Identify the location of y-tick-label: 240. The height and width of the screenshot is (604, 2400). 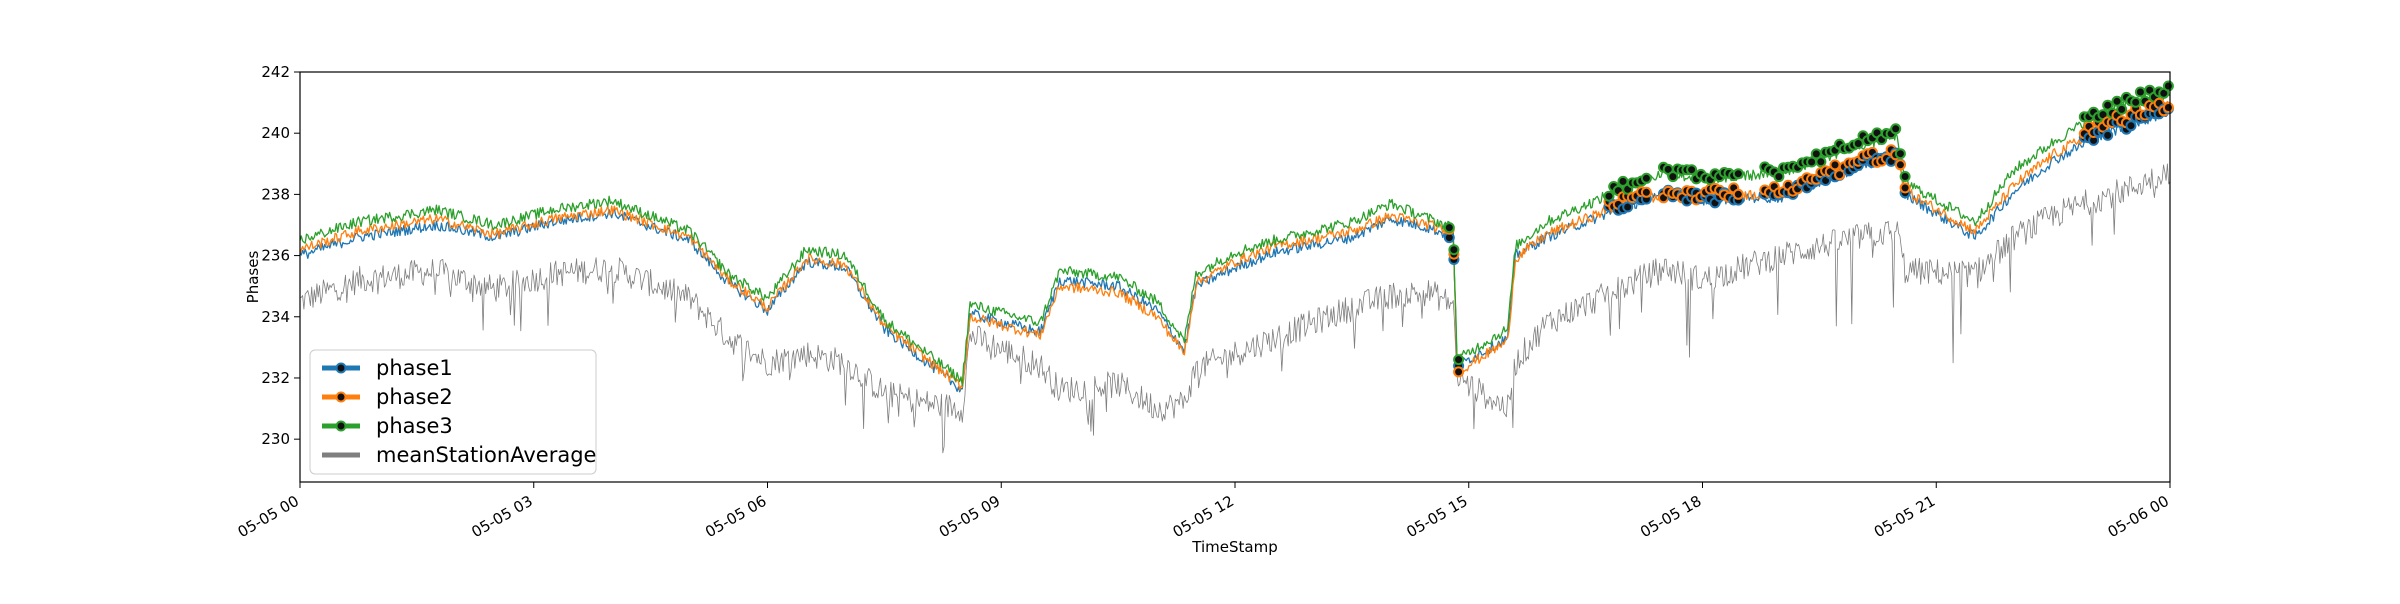
(275, 133).